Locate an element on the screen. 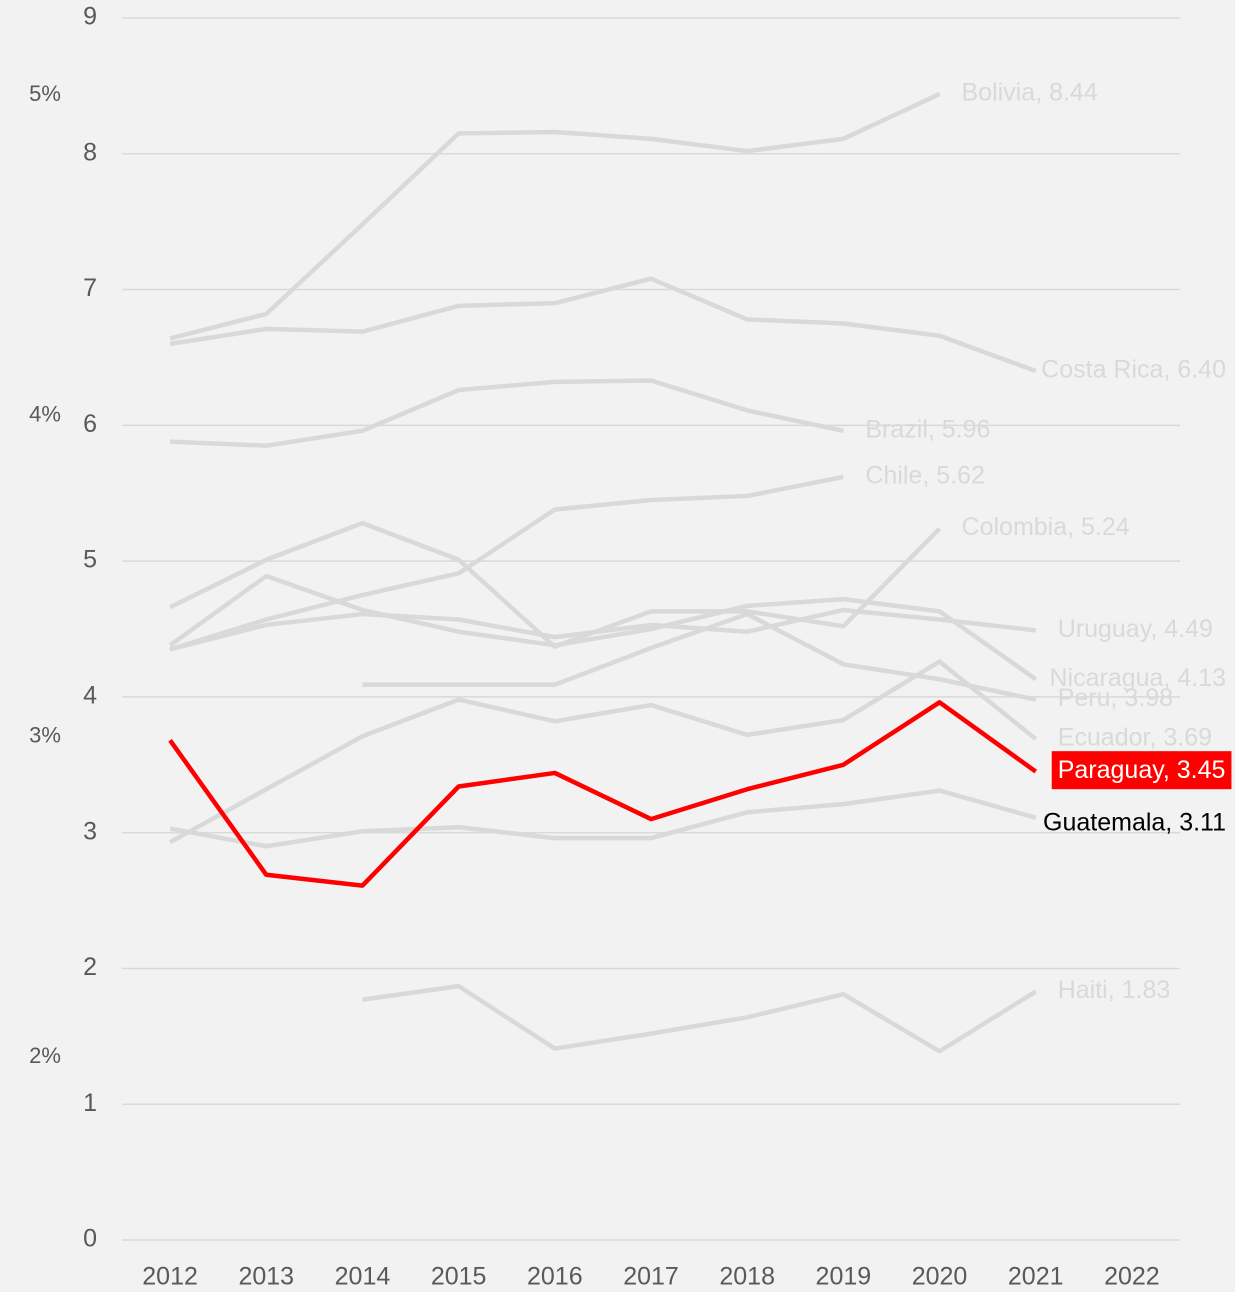 This screenshot has width=1235, height=1292. y-tick-label: 4 is located at coordinates (90, 695).